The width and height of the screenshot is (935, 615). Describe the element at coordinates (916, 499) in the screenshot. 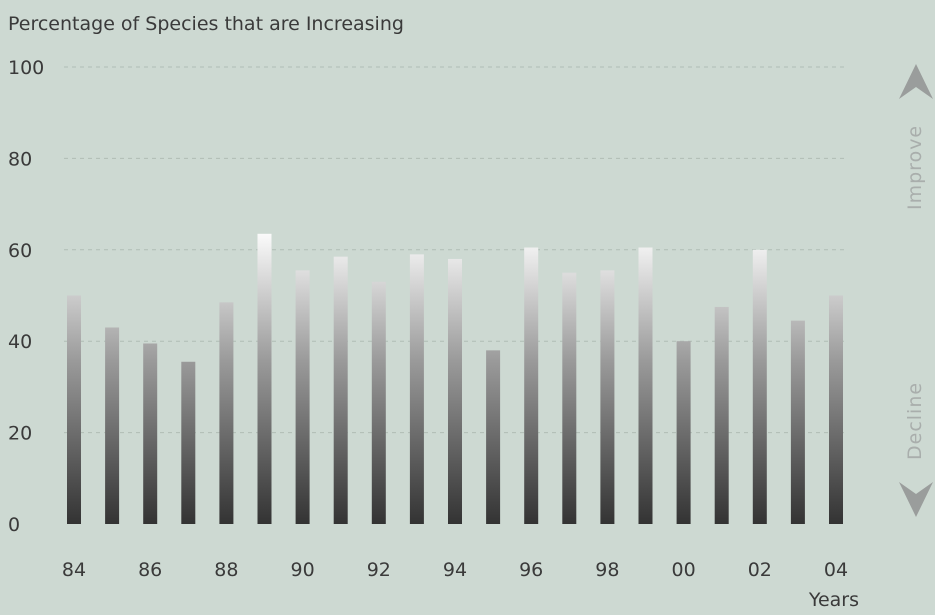

I see `decline-arrow-icon` at that location.